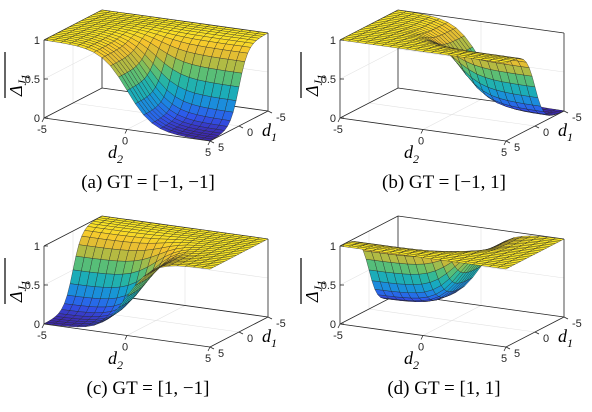  I want to click on caption-b: (b) GT = [−1, 1], so click(444, 182).